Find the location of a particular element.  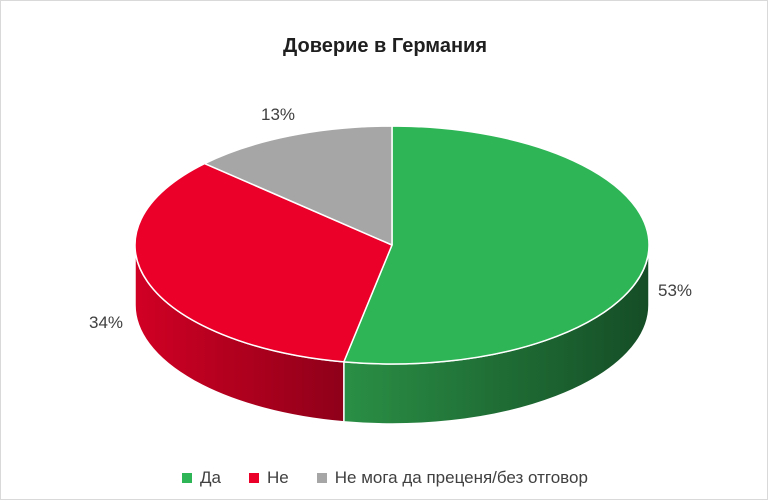

legend-label-da: Да is located at coordinates (211, 477).